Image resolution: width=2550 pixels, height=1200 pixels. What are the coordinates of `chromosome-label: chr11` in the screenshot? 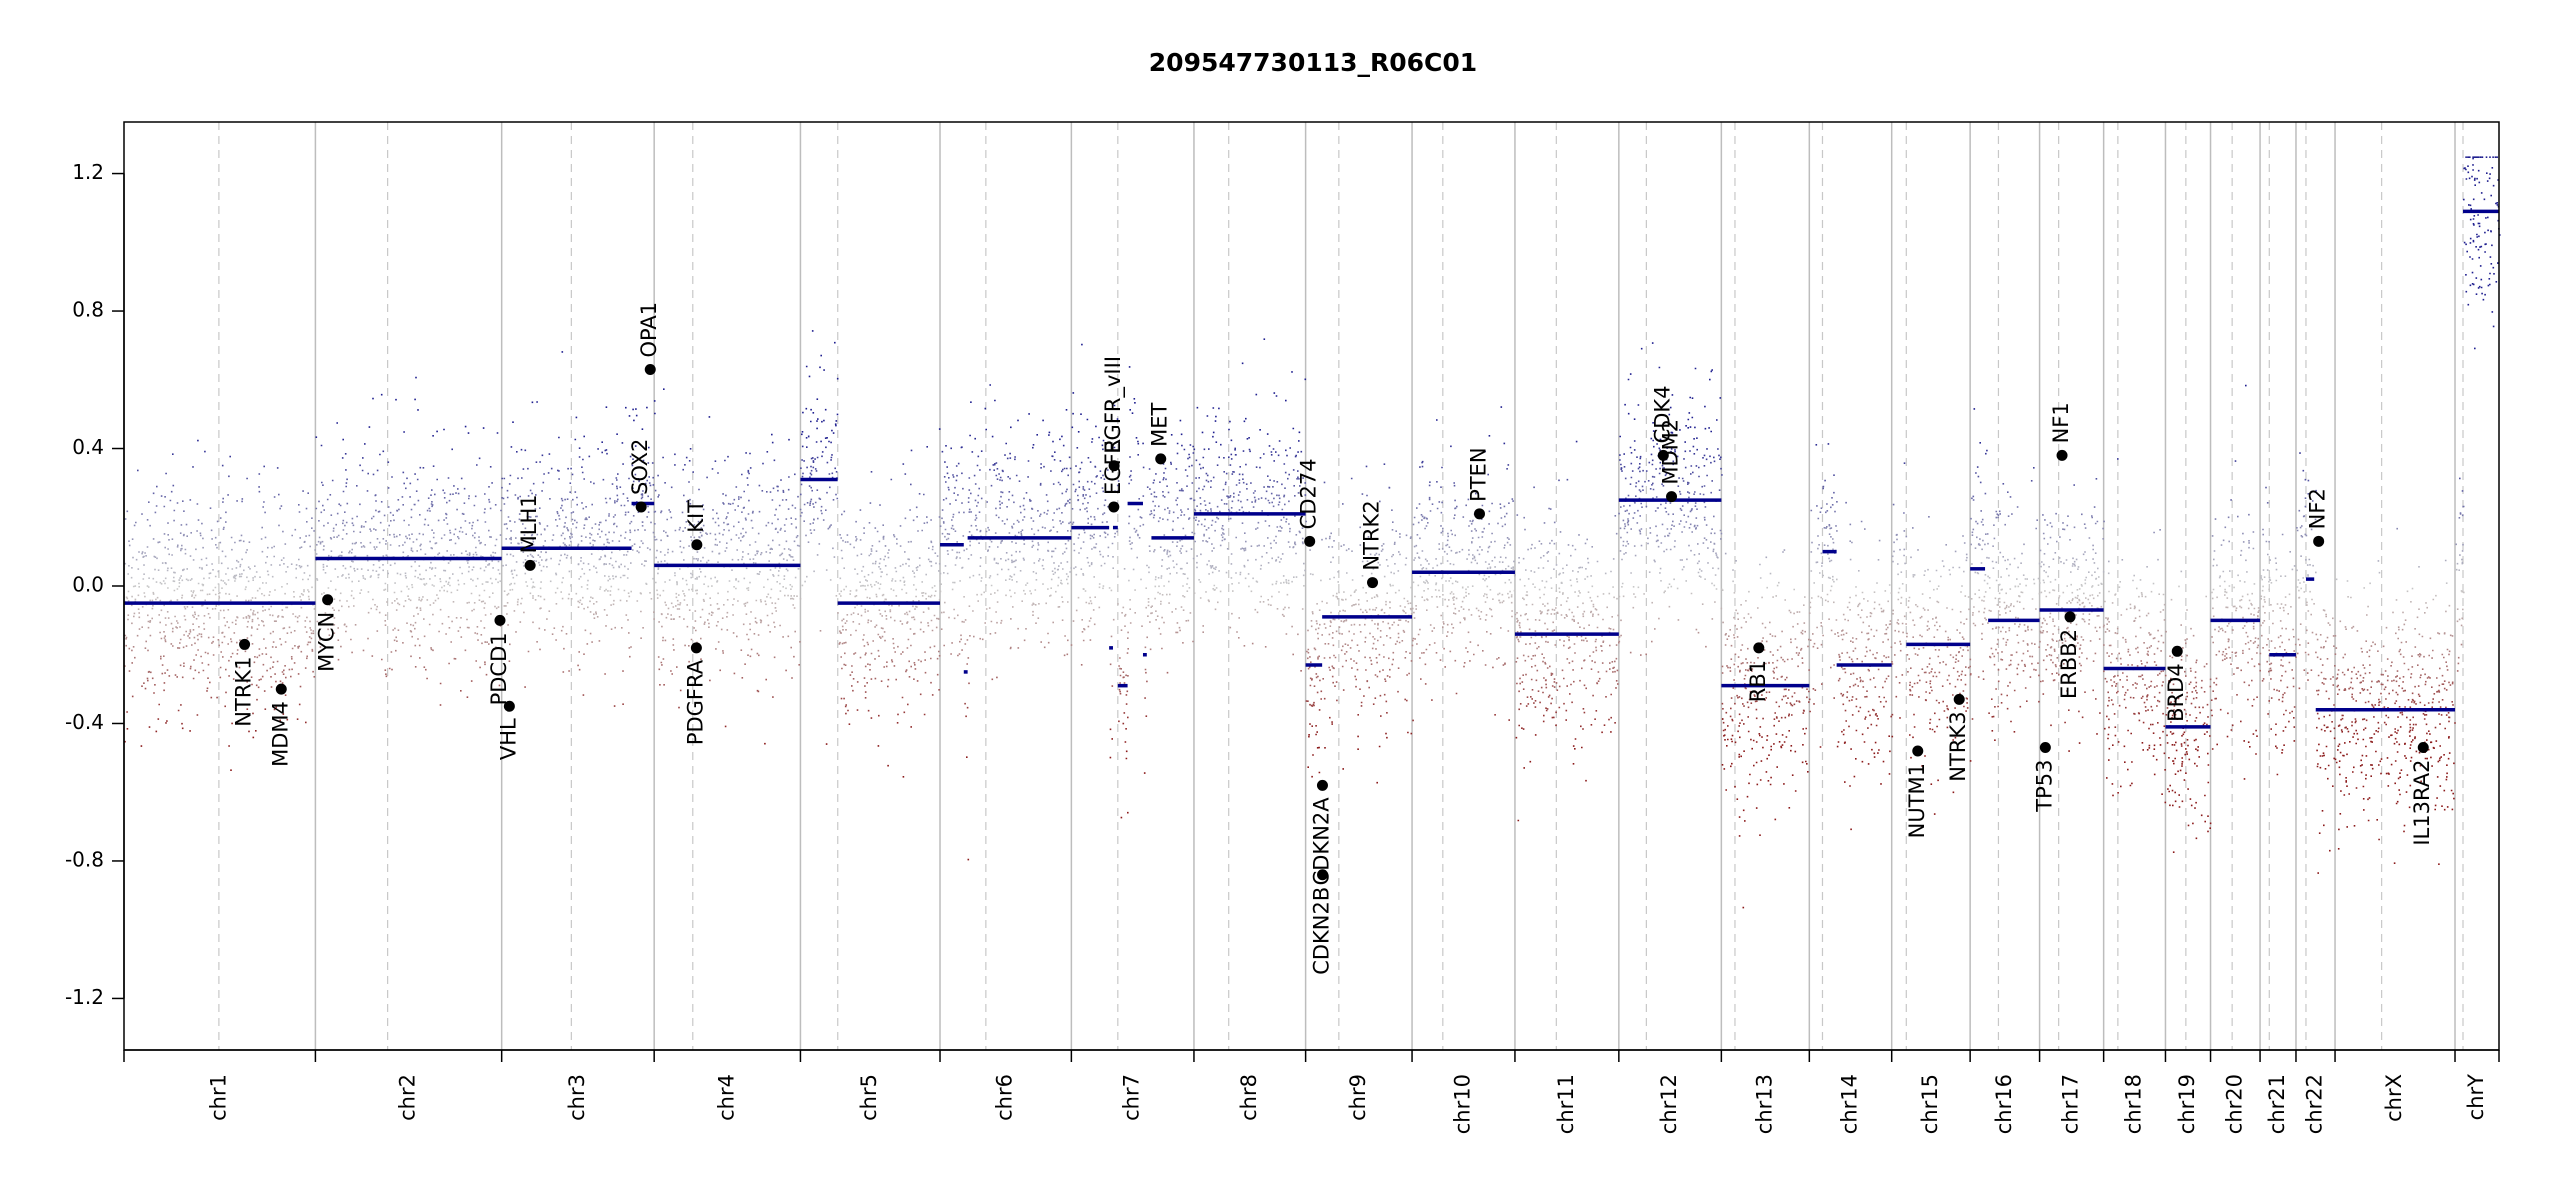 It's located at (1566, 1104).